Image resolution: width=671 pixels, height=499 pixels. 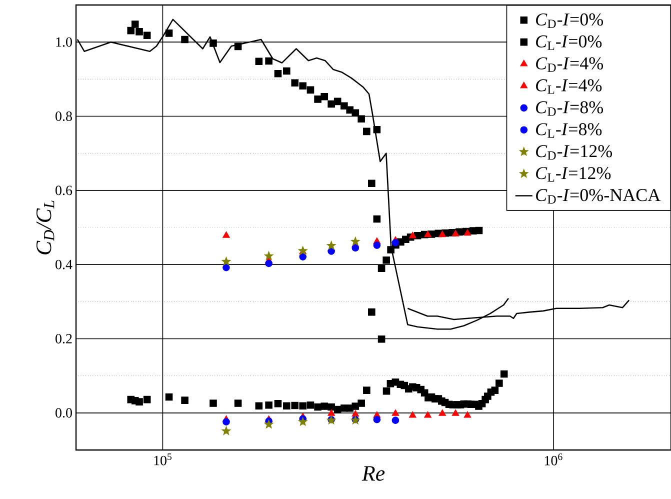 What do you see at coordinates (569, 42) in the screenshot?
I see `legend-label: C$_{L}$-I=0%` at bounding box center [569, 42].